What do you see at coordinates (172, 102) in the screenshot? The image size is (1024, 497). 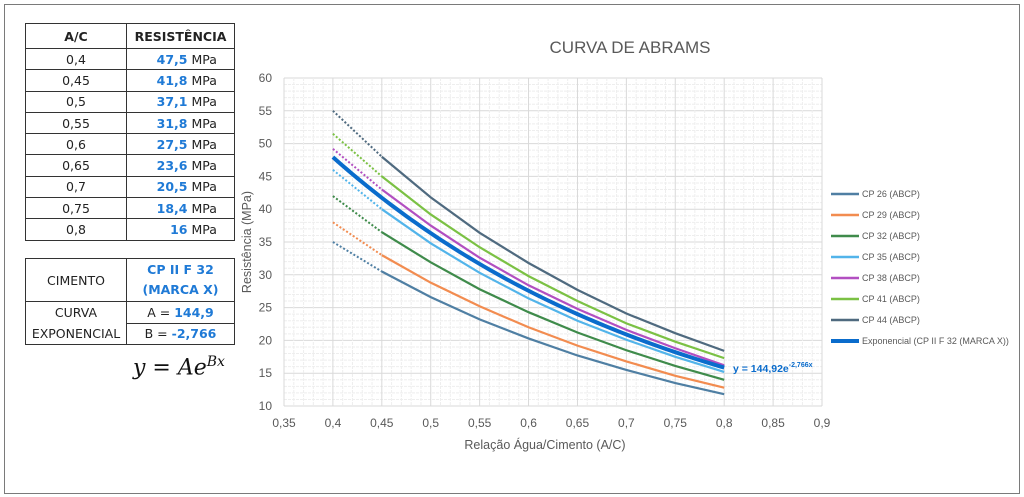 I see `resistance-value: 37,1` at bounding box center [172, 102].